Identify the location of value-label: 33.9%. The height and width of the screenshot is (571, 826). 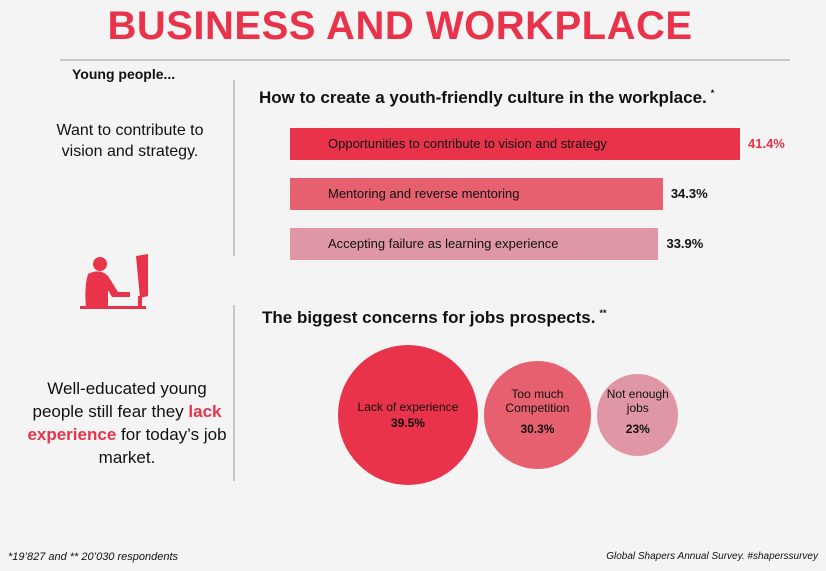
(685, 243).